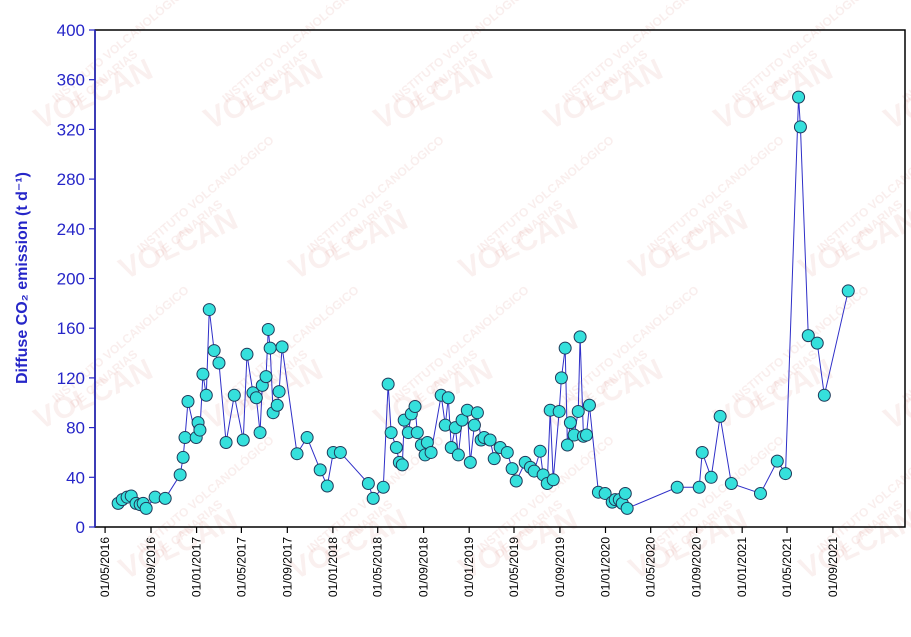 The width and height of the screenshot is (911, 637). I want to click on y-axis-label: Diffuse CO₂ emission (t d⁻¹), so click(22, 278).